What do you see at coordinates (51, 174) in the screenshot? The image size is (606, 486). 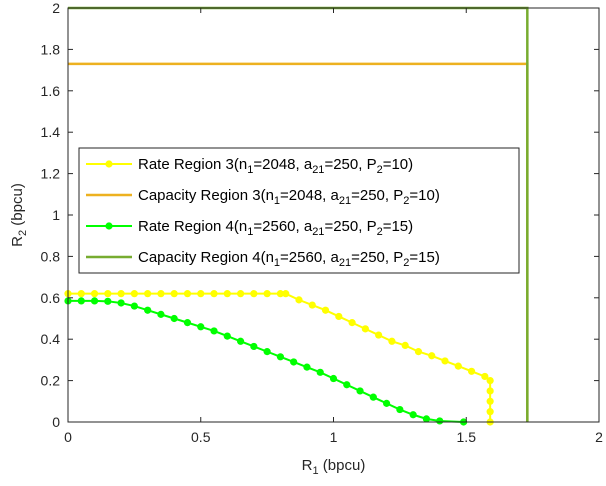 I see `y-tick-label: 1.2` at bounding box center [51, 174].